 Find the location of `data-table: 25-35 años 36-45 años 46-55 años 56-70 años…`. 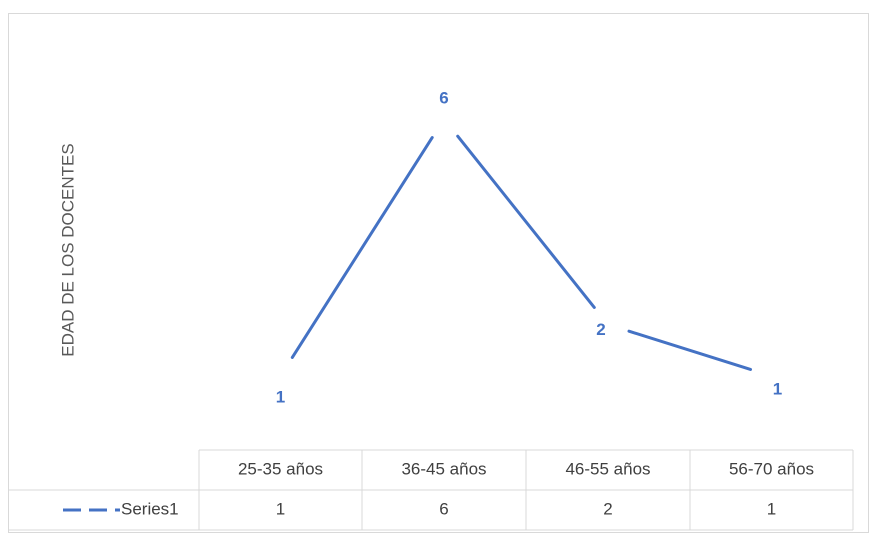

data-table: 25-35 años 36-45 años 46-55 años 56-70 años… is located at coordinates (430, 490).